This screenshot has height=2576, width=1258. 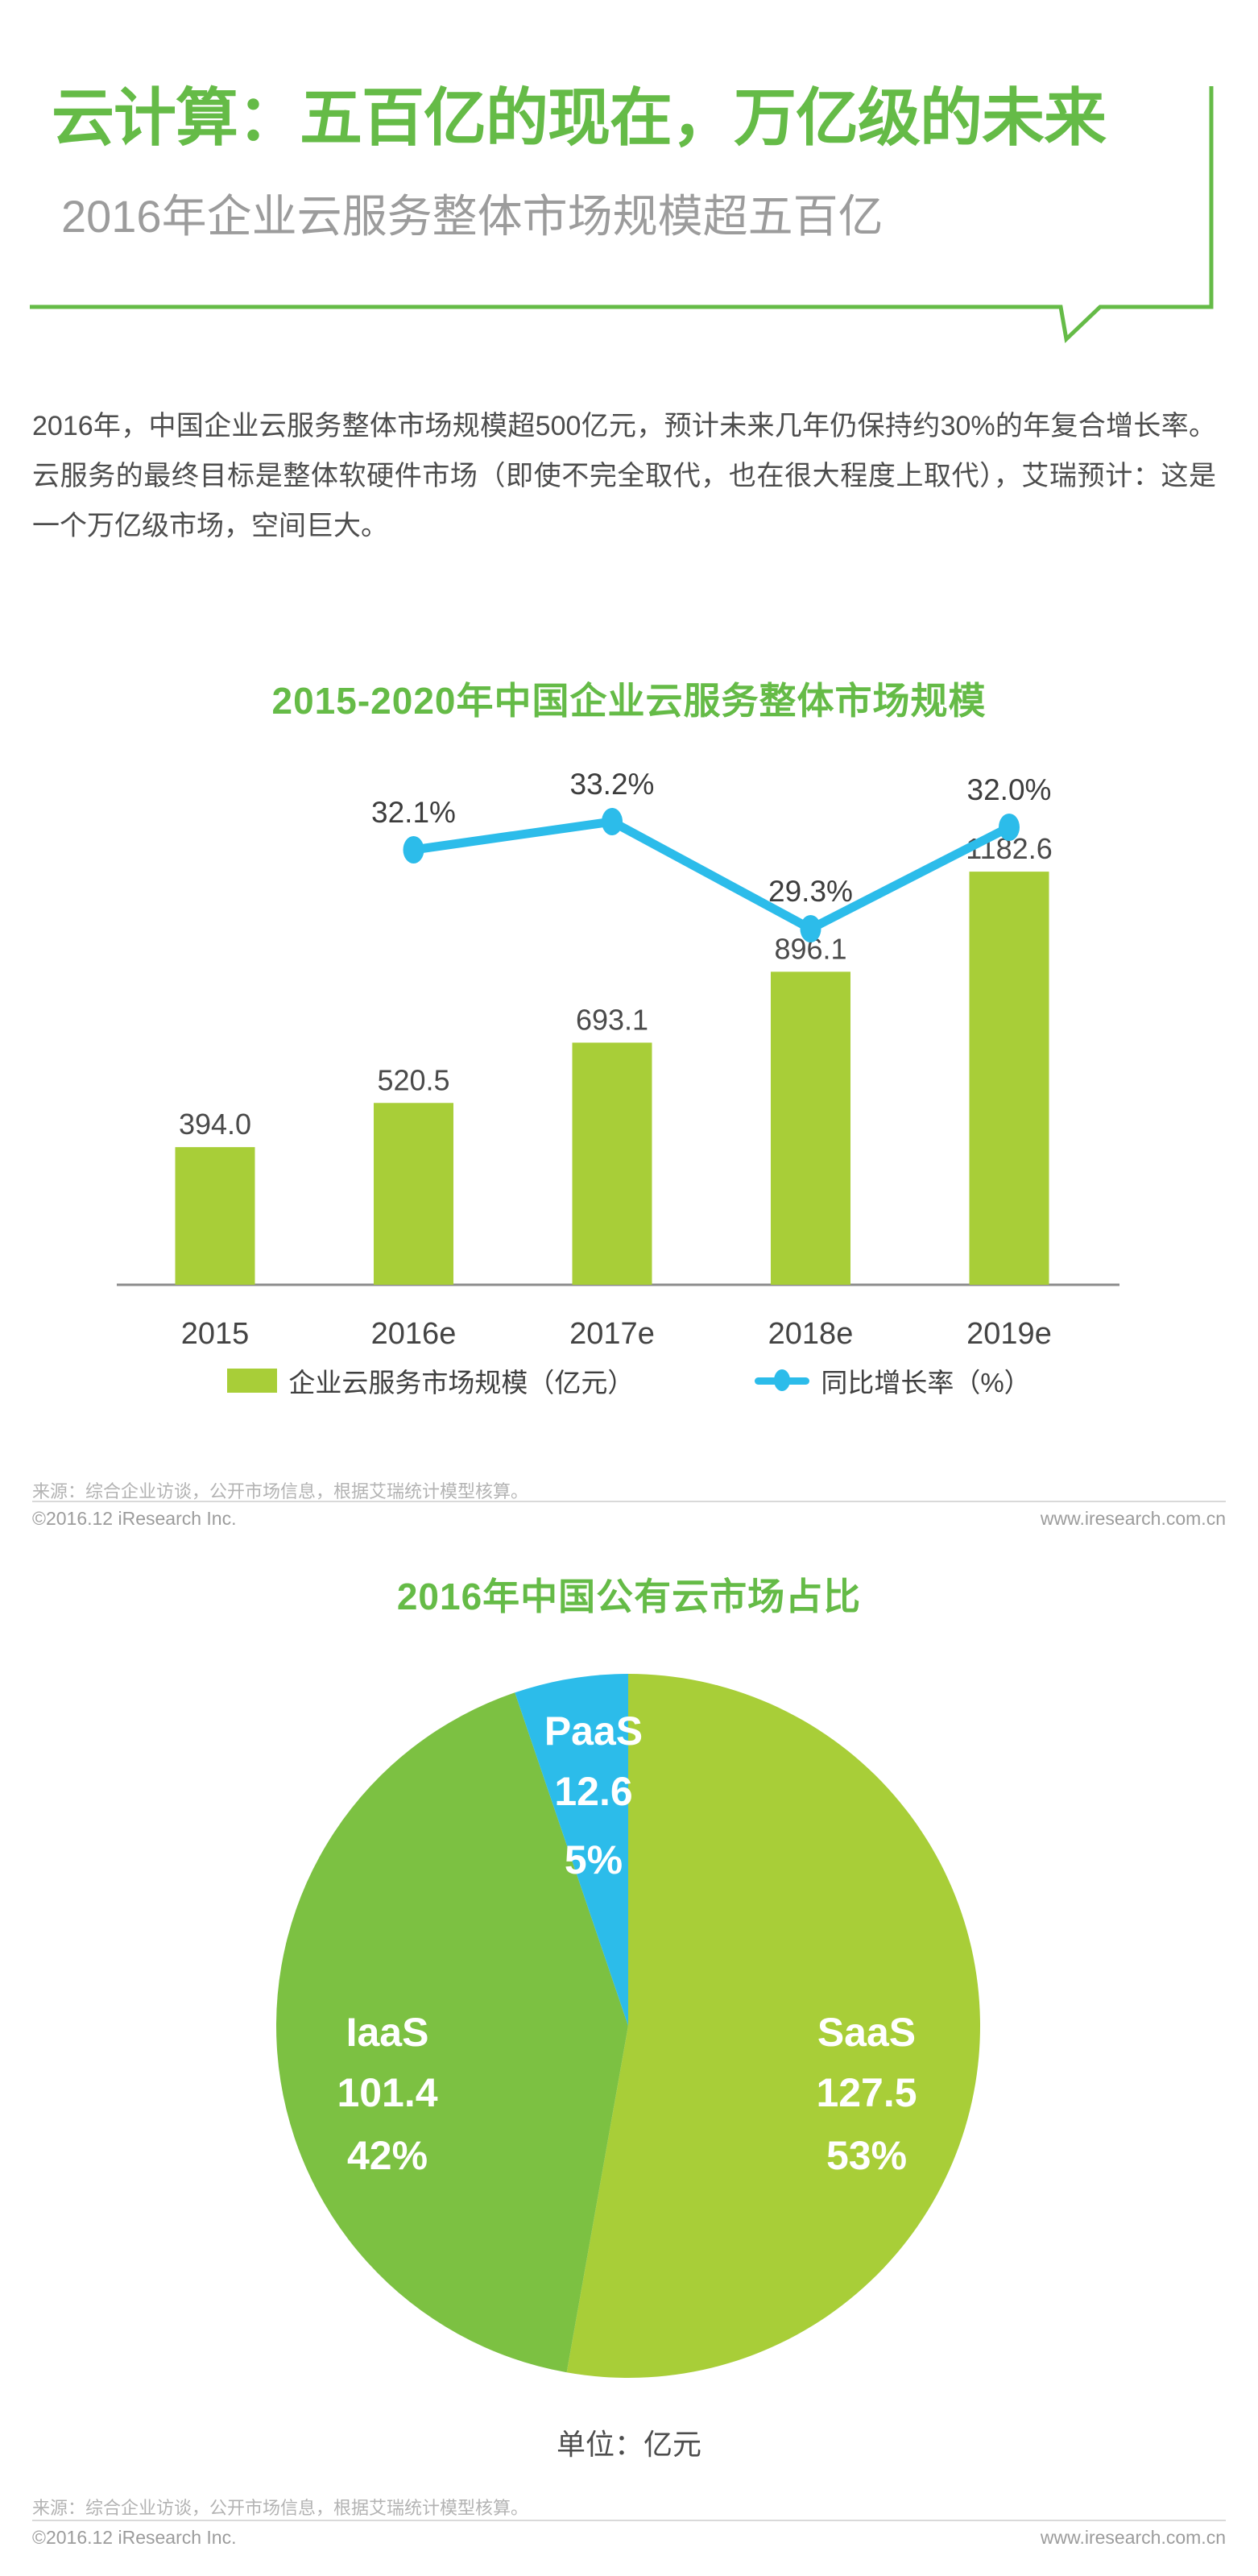 What do you see at coordinates (1009, 1078) in the screenshot?
I see `bar-2019e` at bounding box center [1009, 1078].